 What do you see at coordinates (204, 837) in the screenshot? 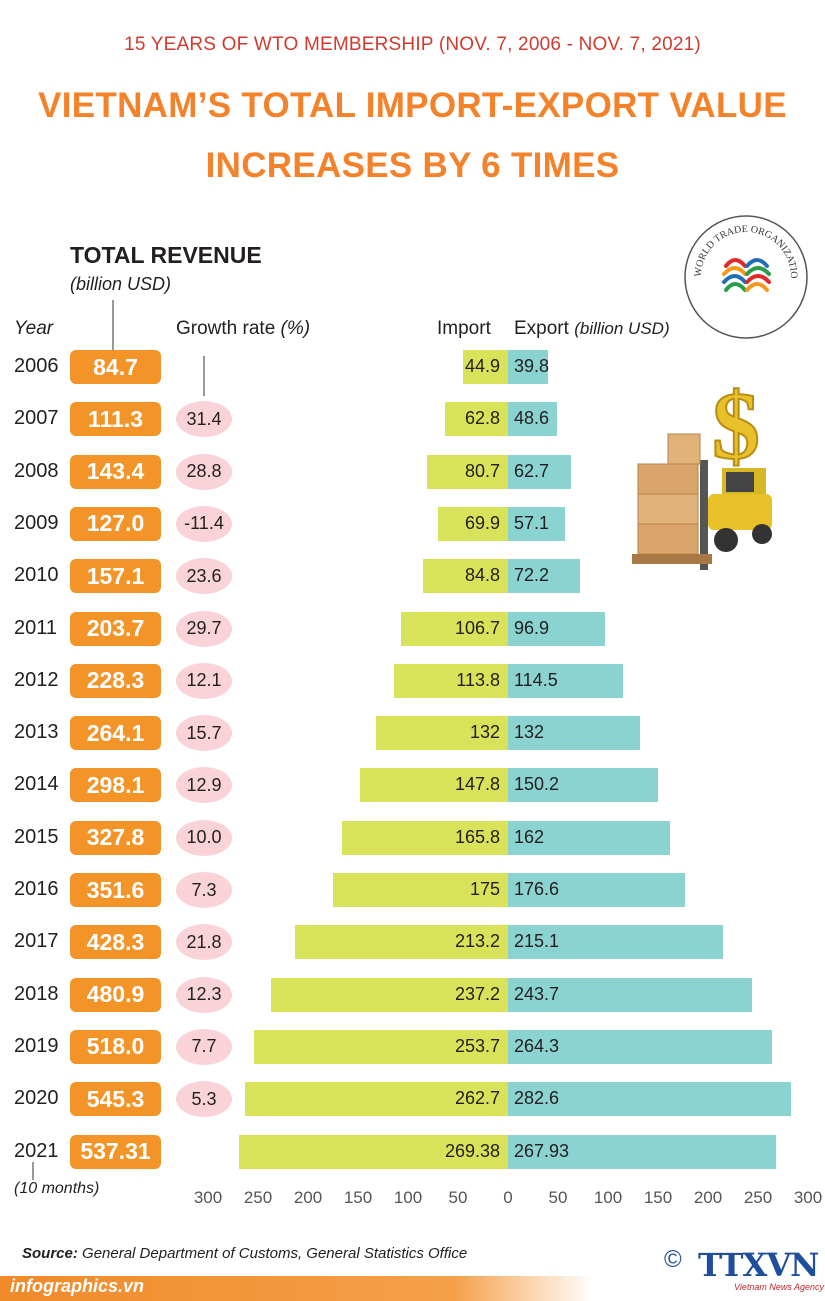
I see `growth-rate-badge: 10.0` at bounding box center [204, 837].